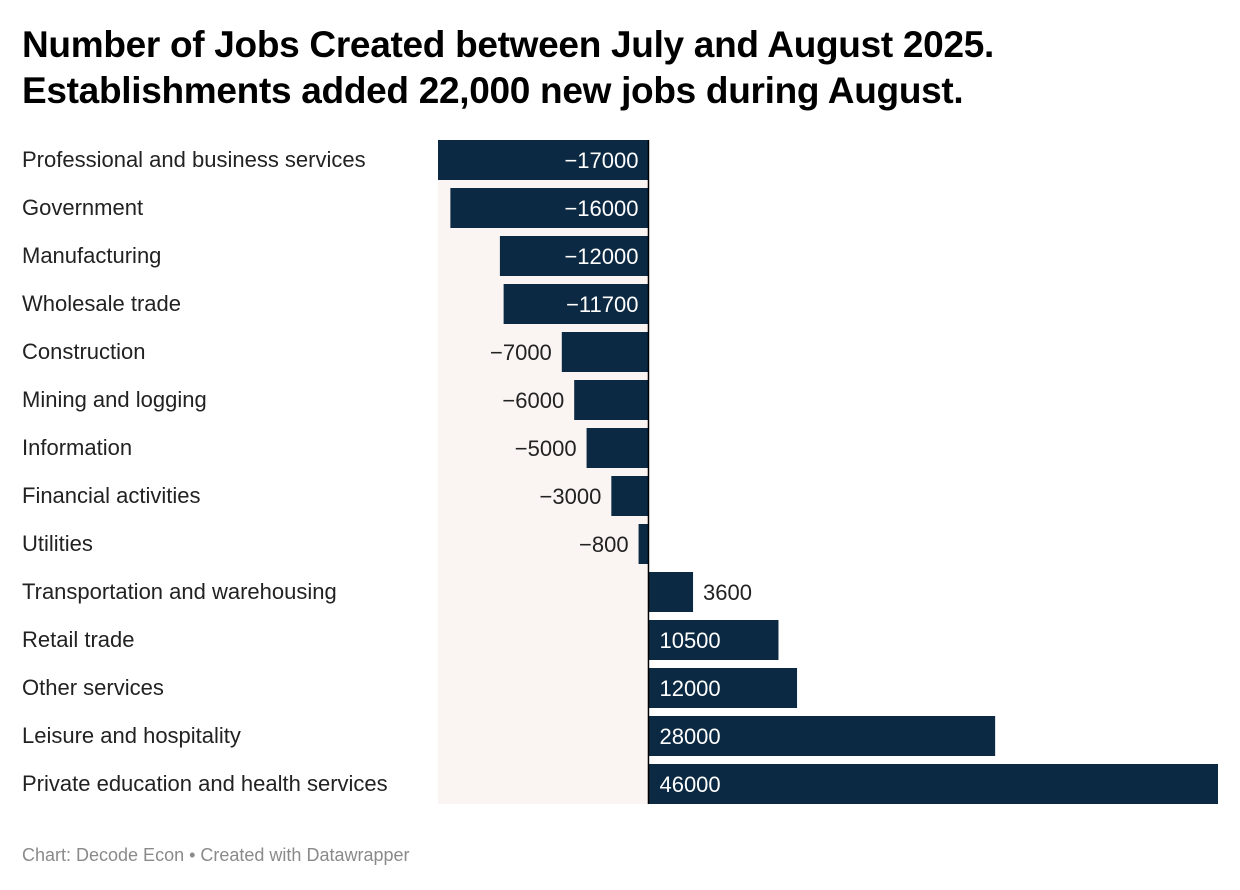 Image resolution: width=1240 pixels, height=890 pixels. I want to click on value-label: −5000, so click(546, 448).